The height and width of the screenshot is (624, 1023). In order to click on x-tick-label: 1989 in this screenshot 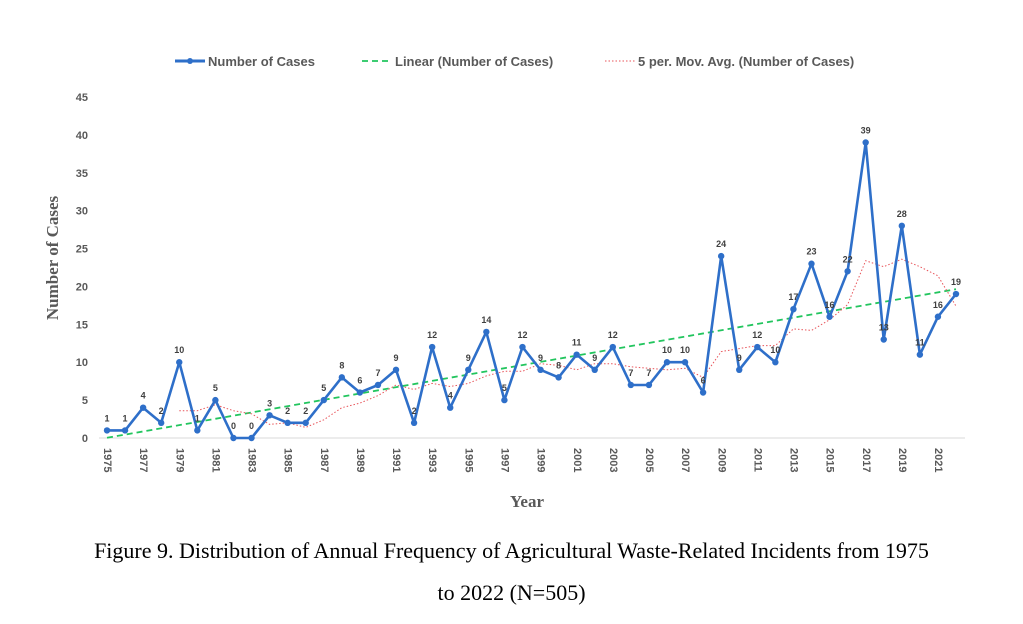, I will do `click(360, 460)`.